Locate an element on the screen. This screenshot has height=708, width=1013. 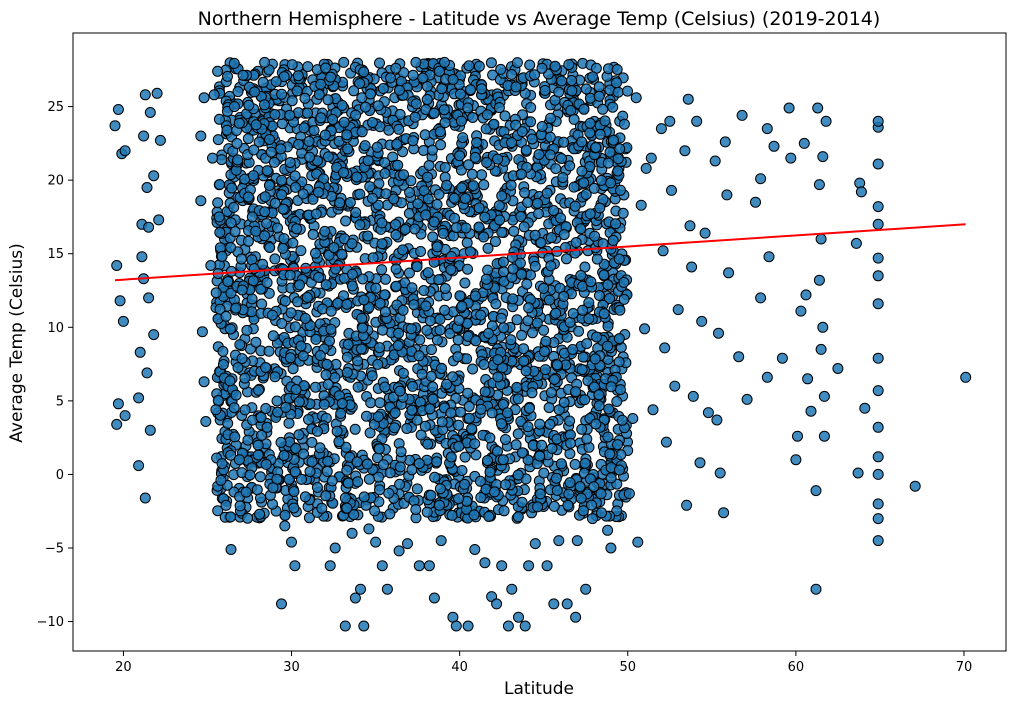
x-tick-label: 70 is located at coordinates (964, 667).